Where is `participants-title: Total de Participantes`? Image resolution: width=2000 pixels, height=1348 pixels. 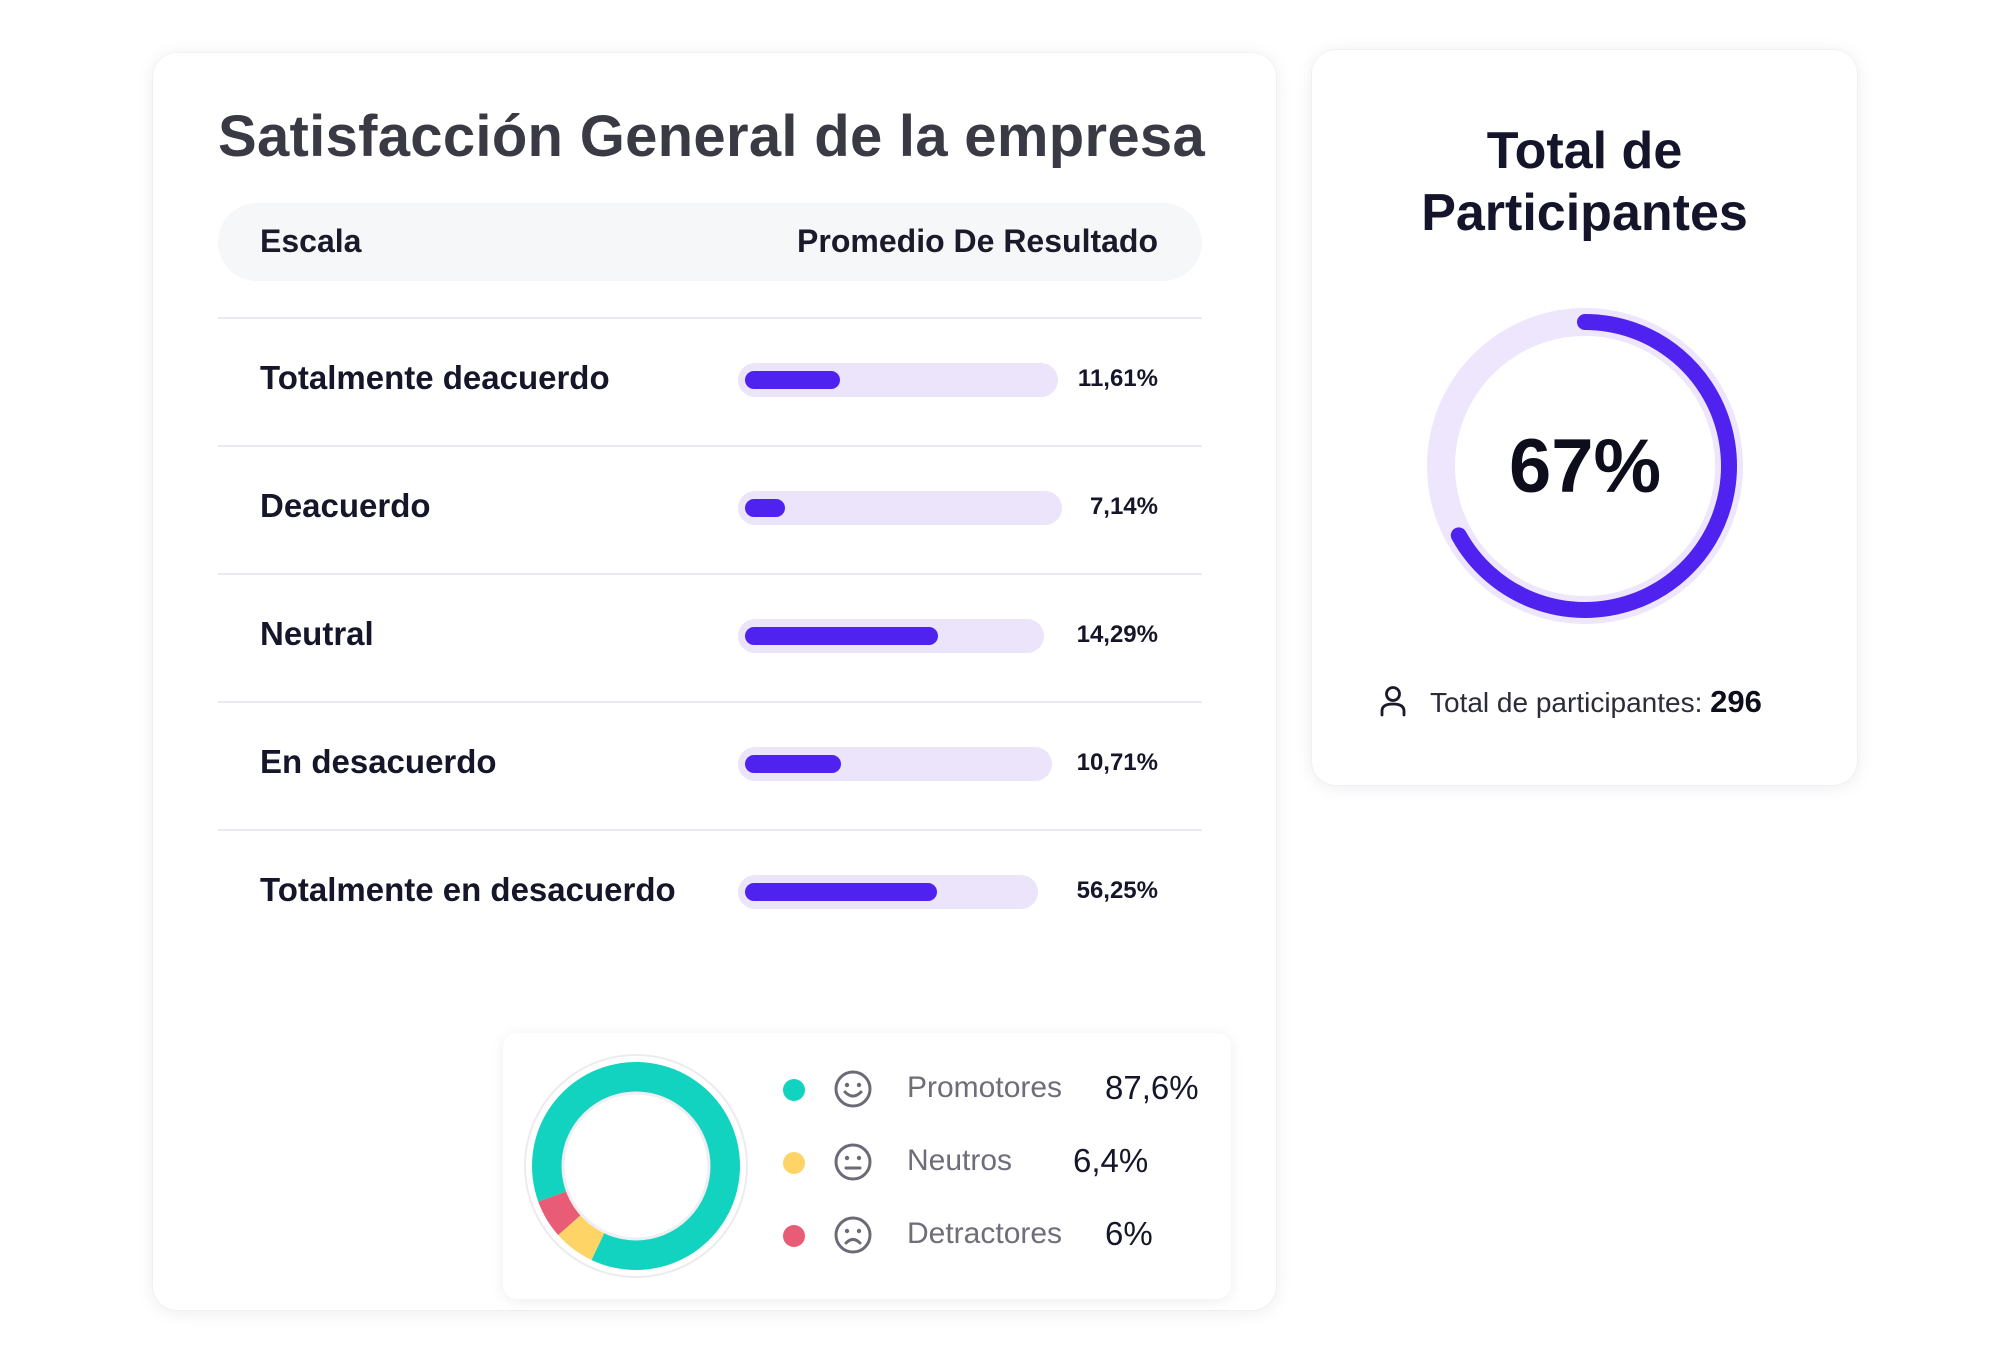
participants-title: Total de Participantes is located at coordinates (1584, 182).